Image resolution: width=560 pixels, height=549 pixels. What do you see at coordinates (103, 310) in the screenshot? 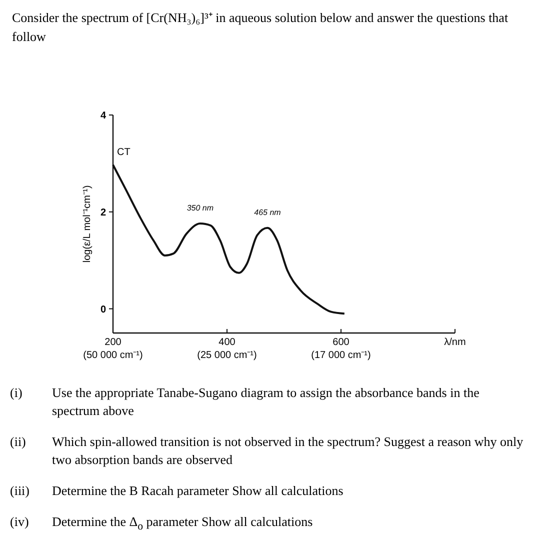
I see `y-tick-label: 0` at bounding box center [103, 310].